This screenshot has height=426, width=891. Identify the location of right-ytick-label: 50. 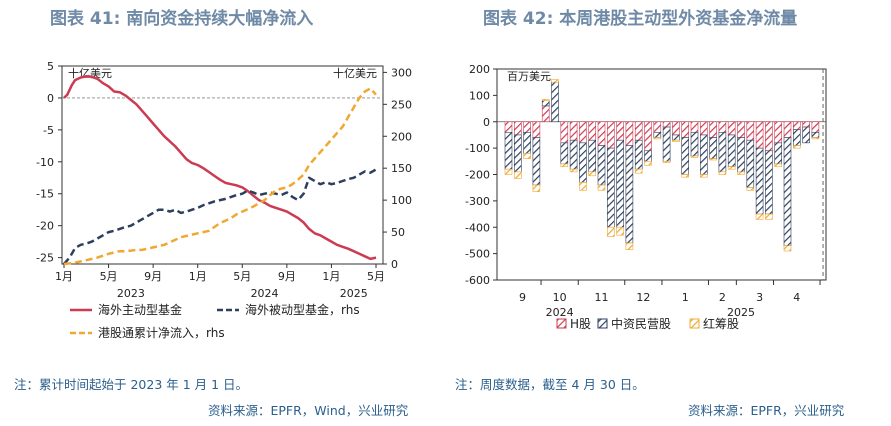
(398, 232).